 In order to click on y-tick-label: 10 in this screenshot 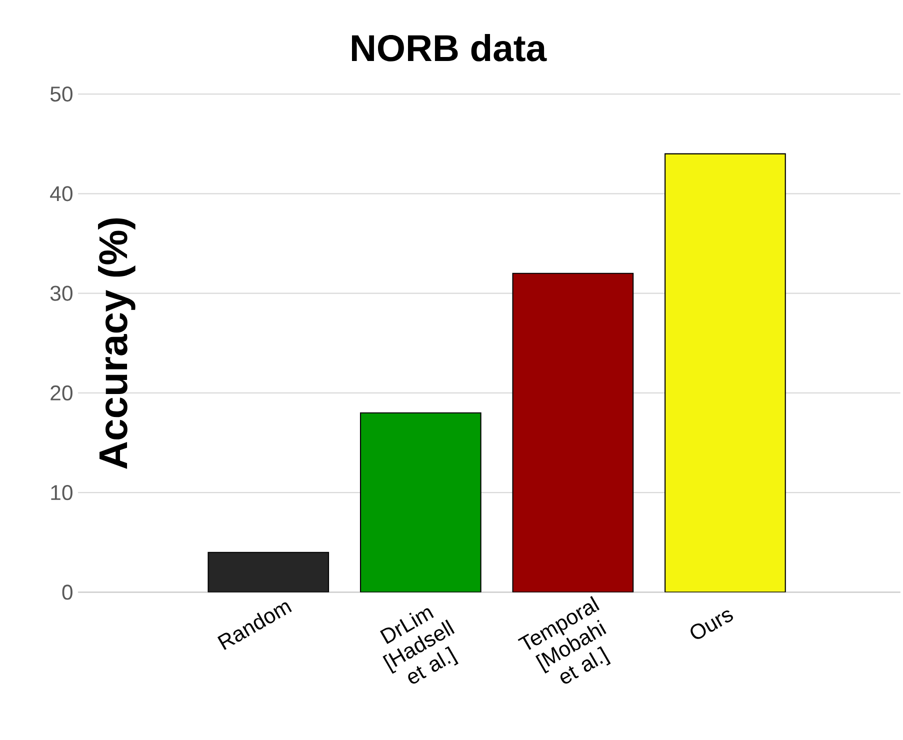, I will do `click(61, 492)`.